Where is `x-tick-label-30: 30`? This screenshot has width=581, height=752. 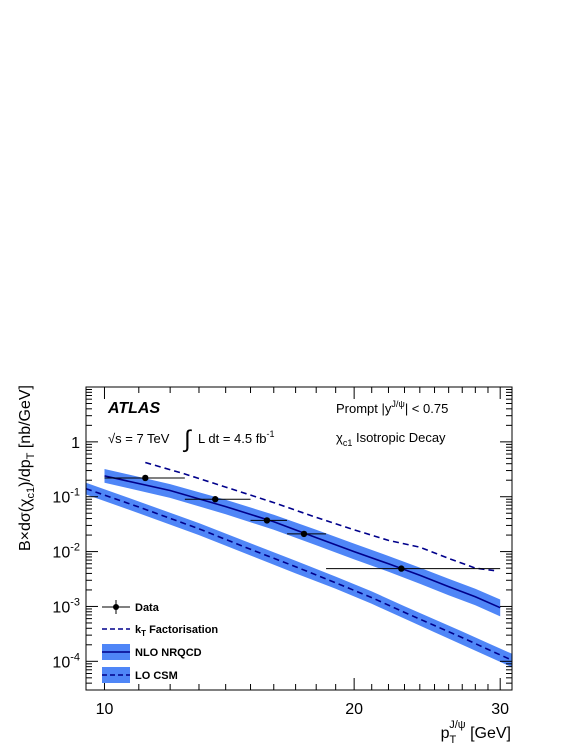 x-tick-label-30: 30 is located at coordinates (500, 709).